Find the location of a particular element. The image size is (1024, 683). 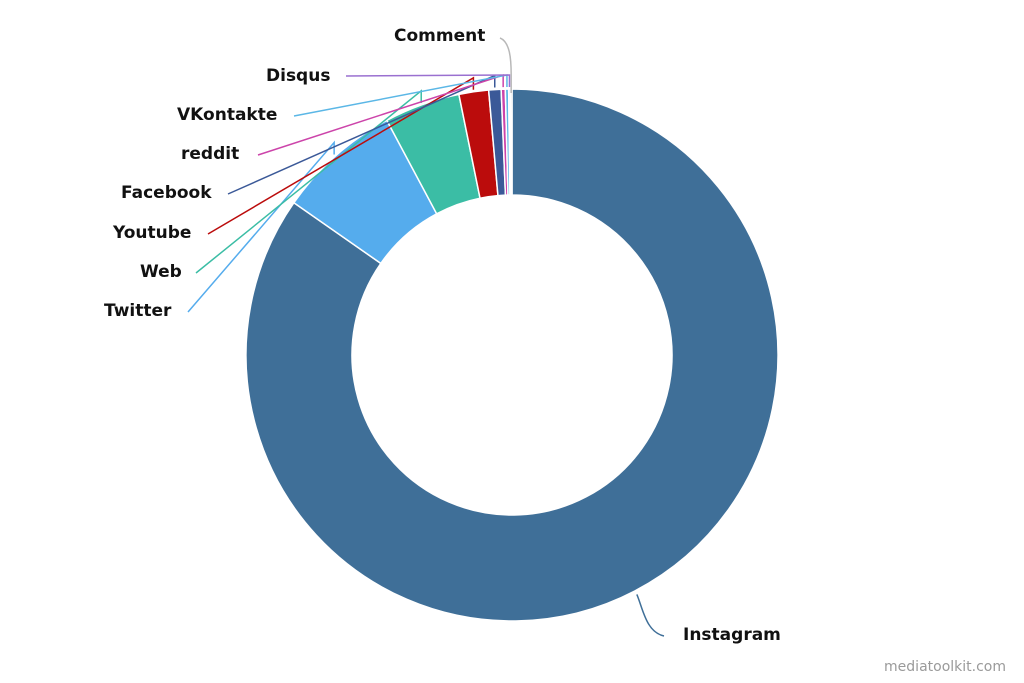

slice-comment is located at coordinates (511, 142).